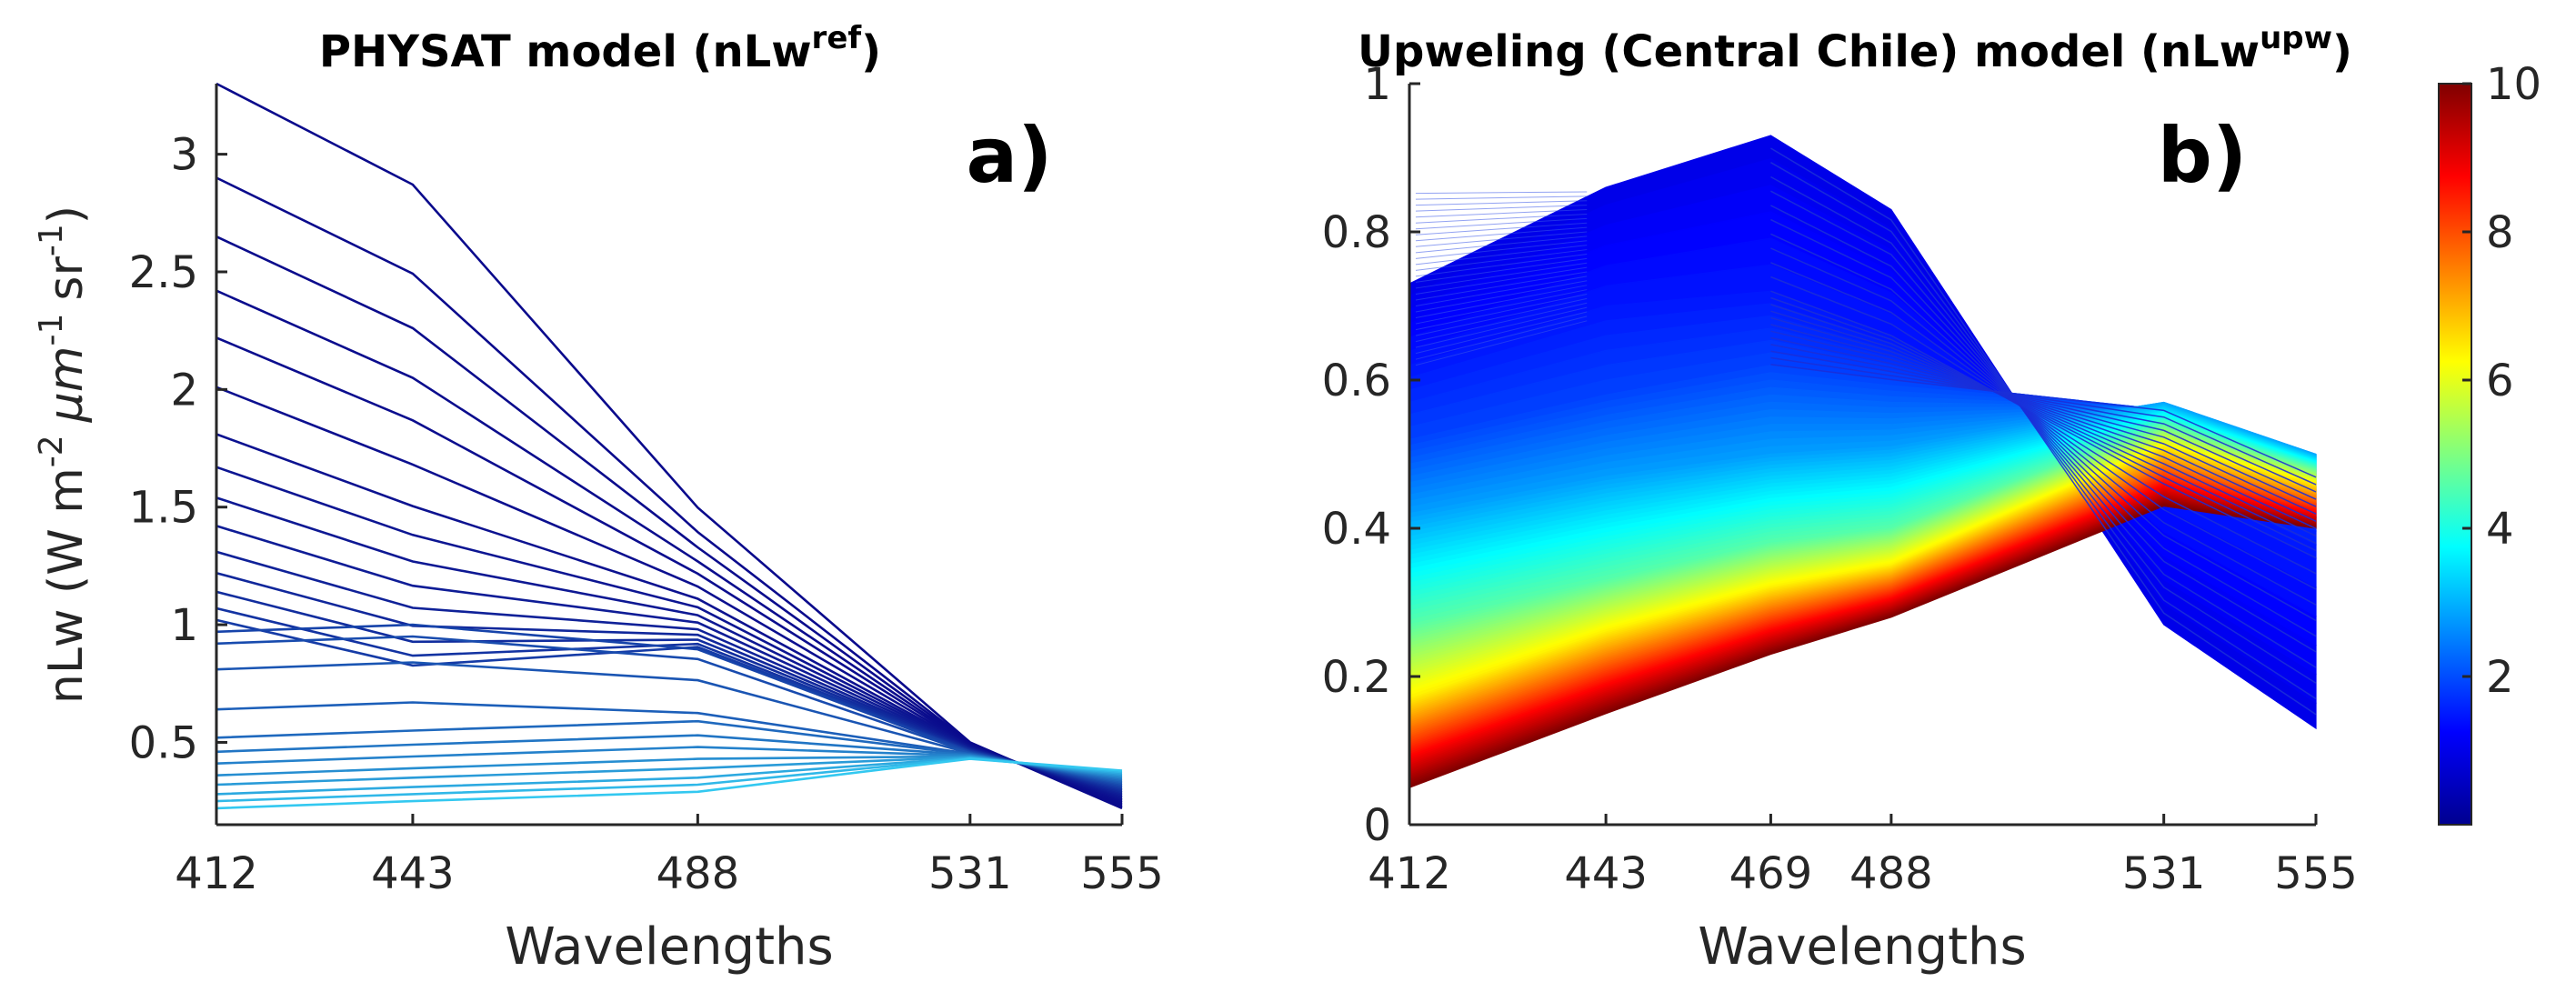 The height and width of the screenshot is (992, 2576). I want to click on chart-b-x-tick-label: 443, so click(1606, 874).